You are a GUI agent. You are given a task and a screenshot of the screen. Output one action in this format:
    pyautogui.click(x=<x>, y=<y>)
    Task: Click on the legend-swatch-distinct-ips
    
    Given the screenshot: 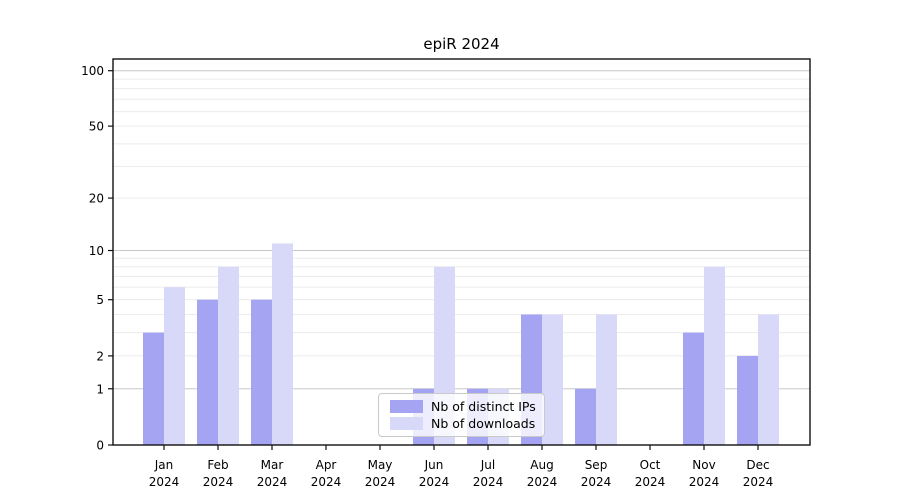 What is the action you would take?
    pyautogui.click(x=406, y=406)
    